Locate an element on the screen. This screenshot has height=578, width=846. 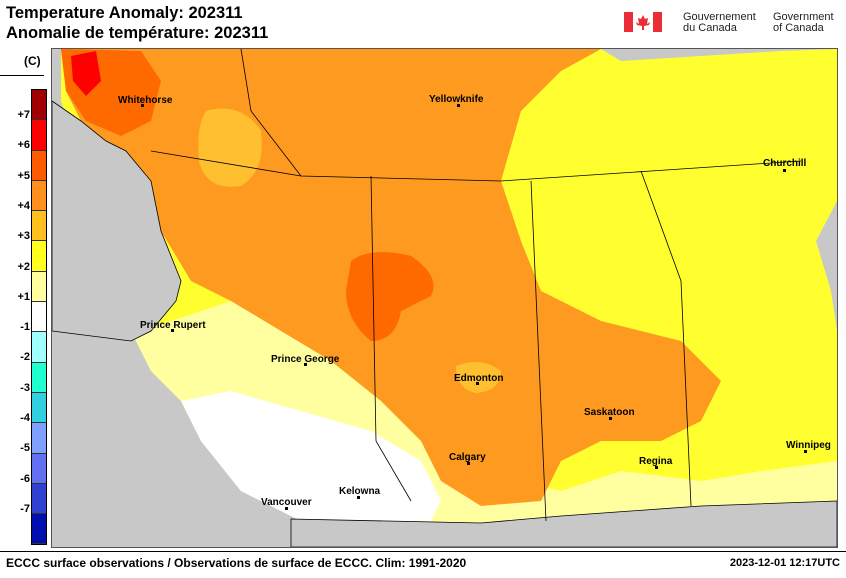
city-regina: Regina is located at coordinates (656, 462).